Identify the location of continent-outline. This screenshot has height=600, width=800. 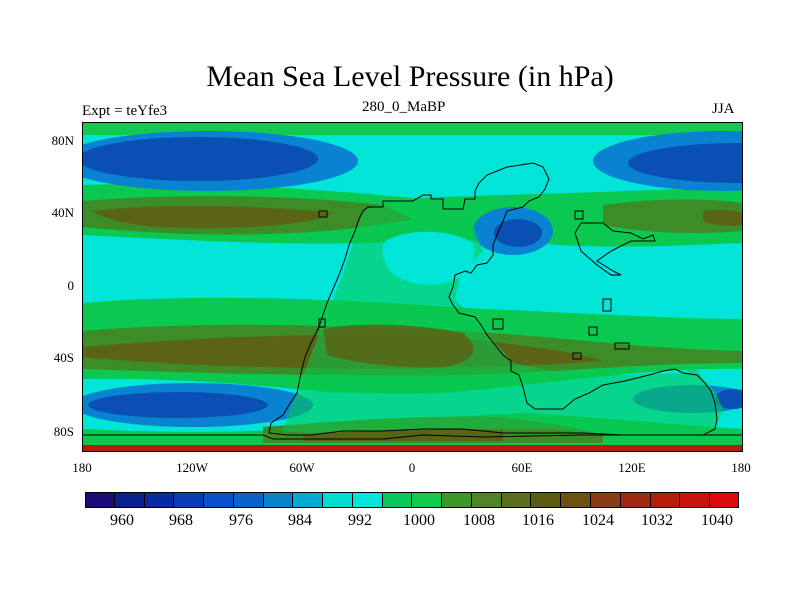
(412, 437).